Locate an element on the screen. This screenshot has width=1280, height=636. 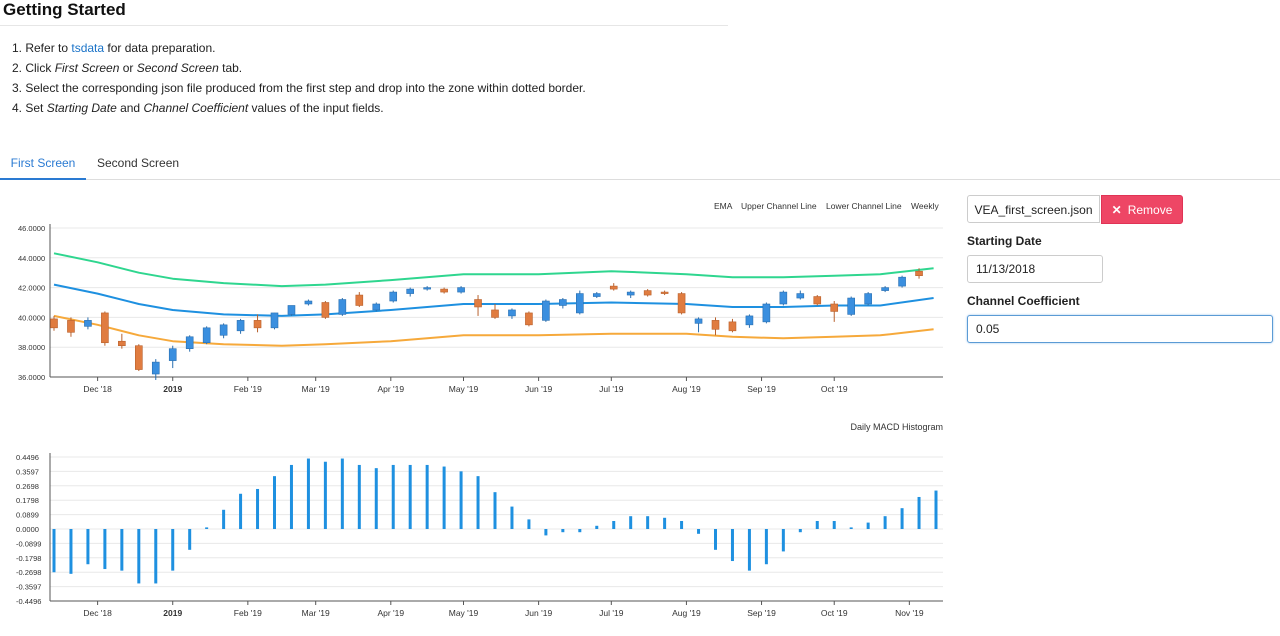
y-tick-label: -0.2698 is located at coordinates (28, 572).